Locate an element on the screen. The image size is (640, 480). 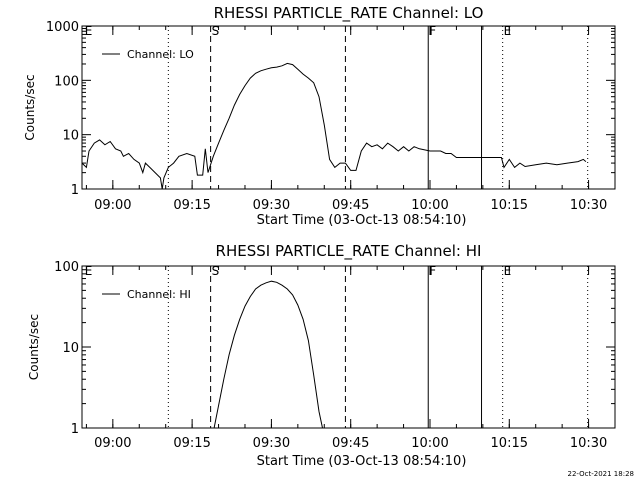
y-tick-label-lo: 100 is located at coordinates (66, 81).